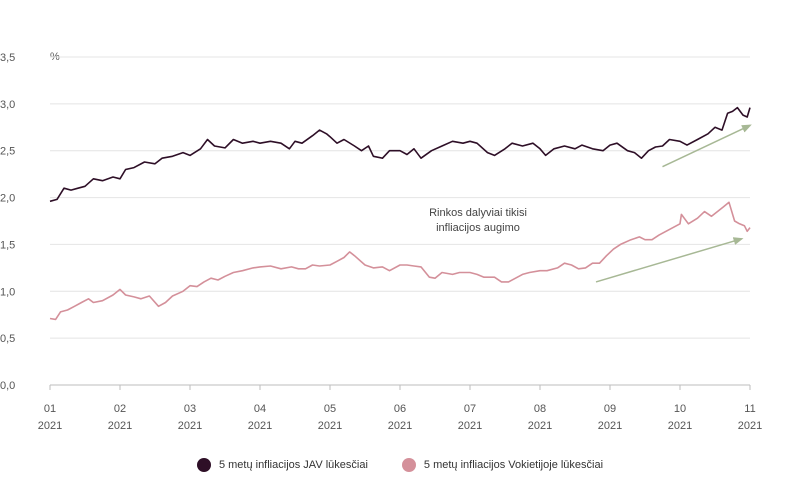 This screenshot has width=800, height=500. What do you see at coordinates (408, 465) in the screenshot?
I see `legend-dot-de` at bounding box center [408, 465].